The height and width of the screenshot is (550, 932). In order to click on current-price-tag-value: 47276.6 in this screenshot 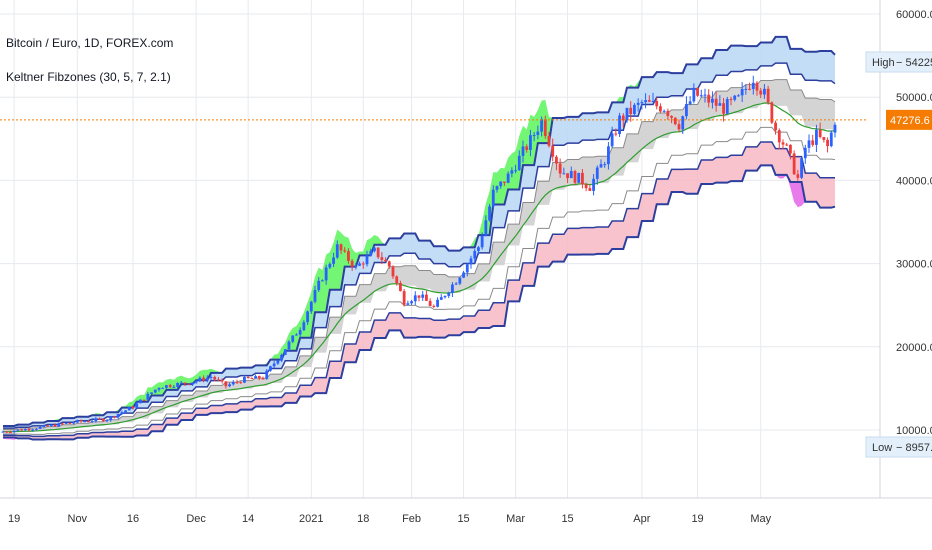, I will do `click(910, 121)`.